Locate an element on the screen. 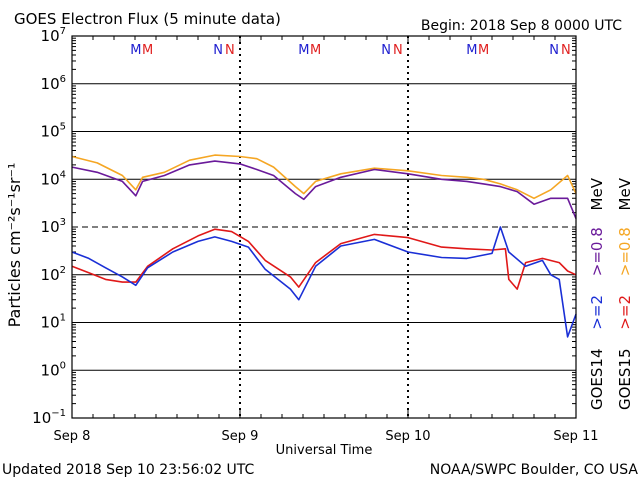 This screenshot has height=480, width=640. x-tick-label: Sep 10 is located at coordinates (407, 436).